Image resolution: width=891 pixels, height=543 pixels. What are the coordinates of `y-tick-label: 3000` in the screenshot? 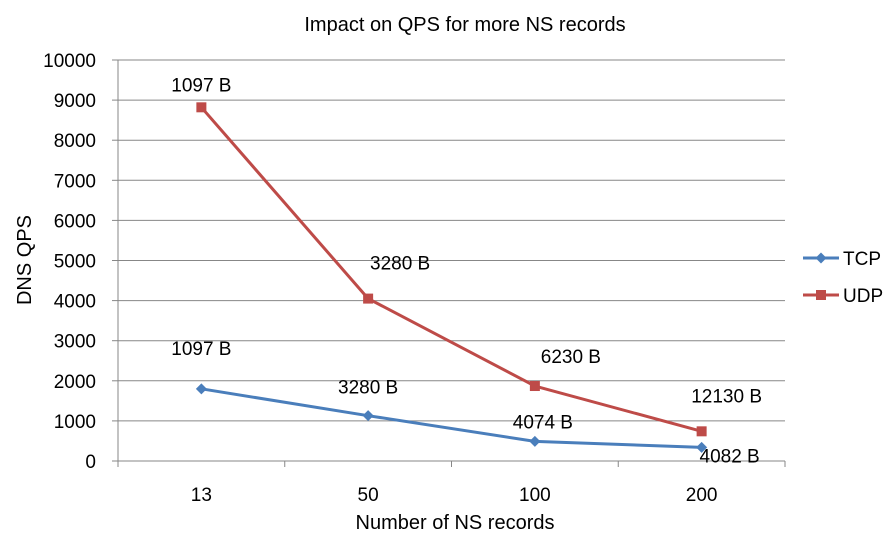 It's located at (75, 342).